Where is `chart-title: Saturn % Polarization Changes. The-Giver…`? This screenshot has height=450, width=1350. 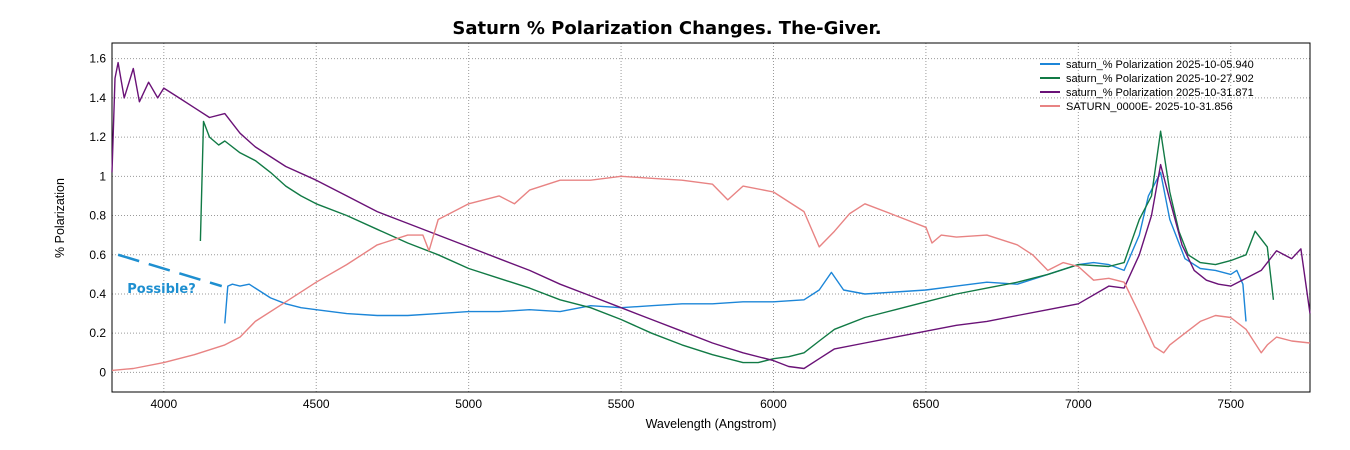
chart-title: Saturn % Polarization Changes. The-Giver… is located at coordinates (666, 28).